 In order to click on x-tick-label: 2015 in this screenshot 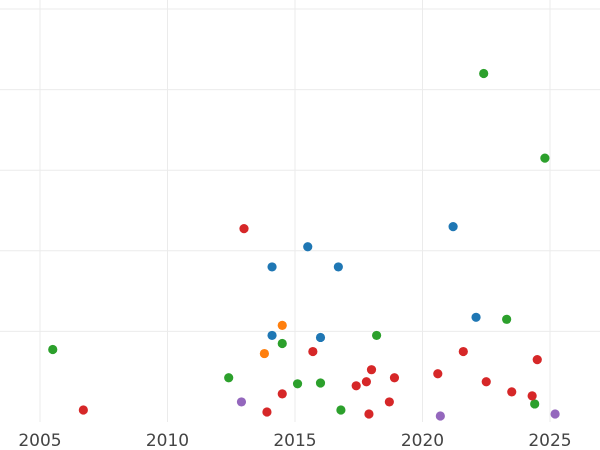, I will do `click(294, 440)`.